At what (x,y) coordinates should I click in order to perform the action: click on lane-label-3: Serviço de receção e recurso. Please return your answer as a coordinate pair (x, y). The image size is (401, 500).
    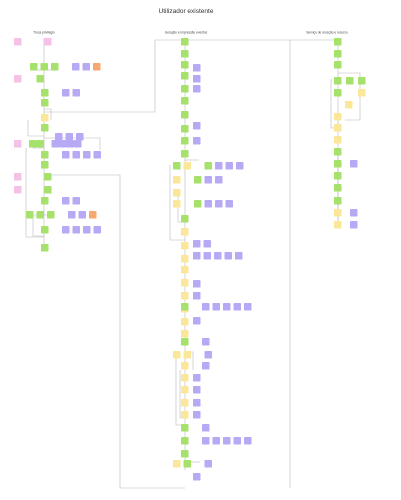
    Looking at the image, I should click on (327, 33).